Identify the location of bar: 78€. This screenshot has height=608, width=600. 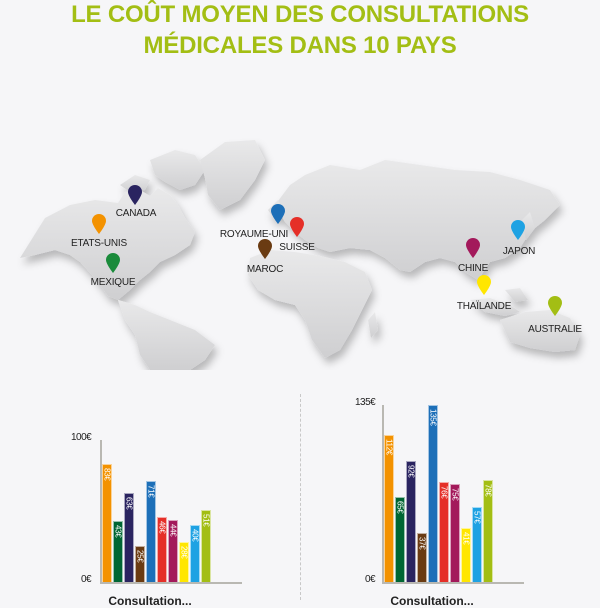
(488, 531).